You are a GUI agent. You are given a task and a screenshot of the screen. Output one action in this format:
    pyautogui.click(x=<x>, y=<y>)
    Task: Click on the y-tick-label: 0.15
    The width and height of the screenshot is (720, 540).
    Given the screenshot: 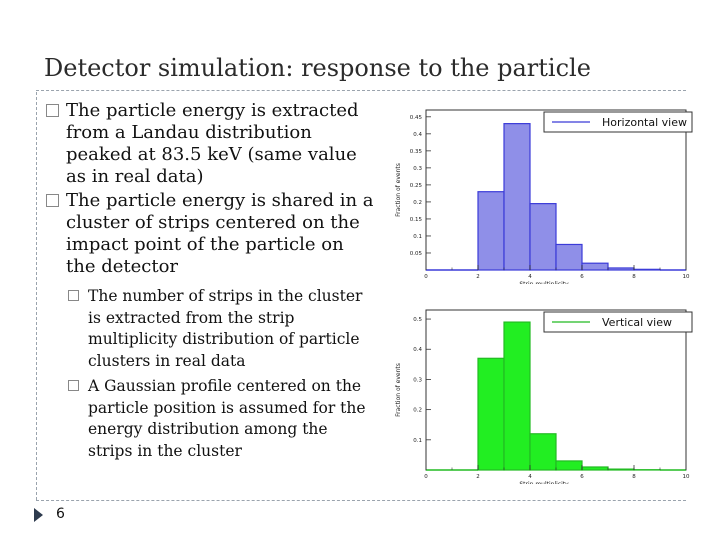 What is the action you would take?
    pyautogui.click(x=416, y=220)
    